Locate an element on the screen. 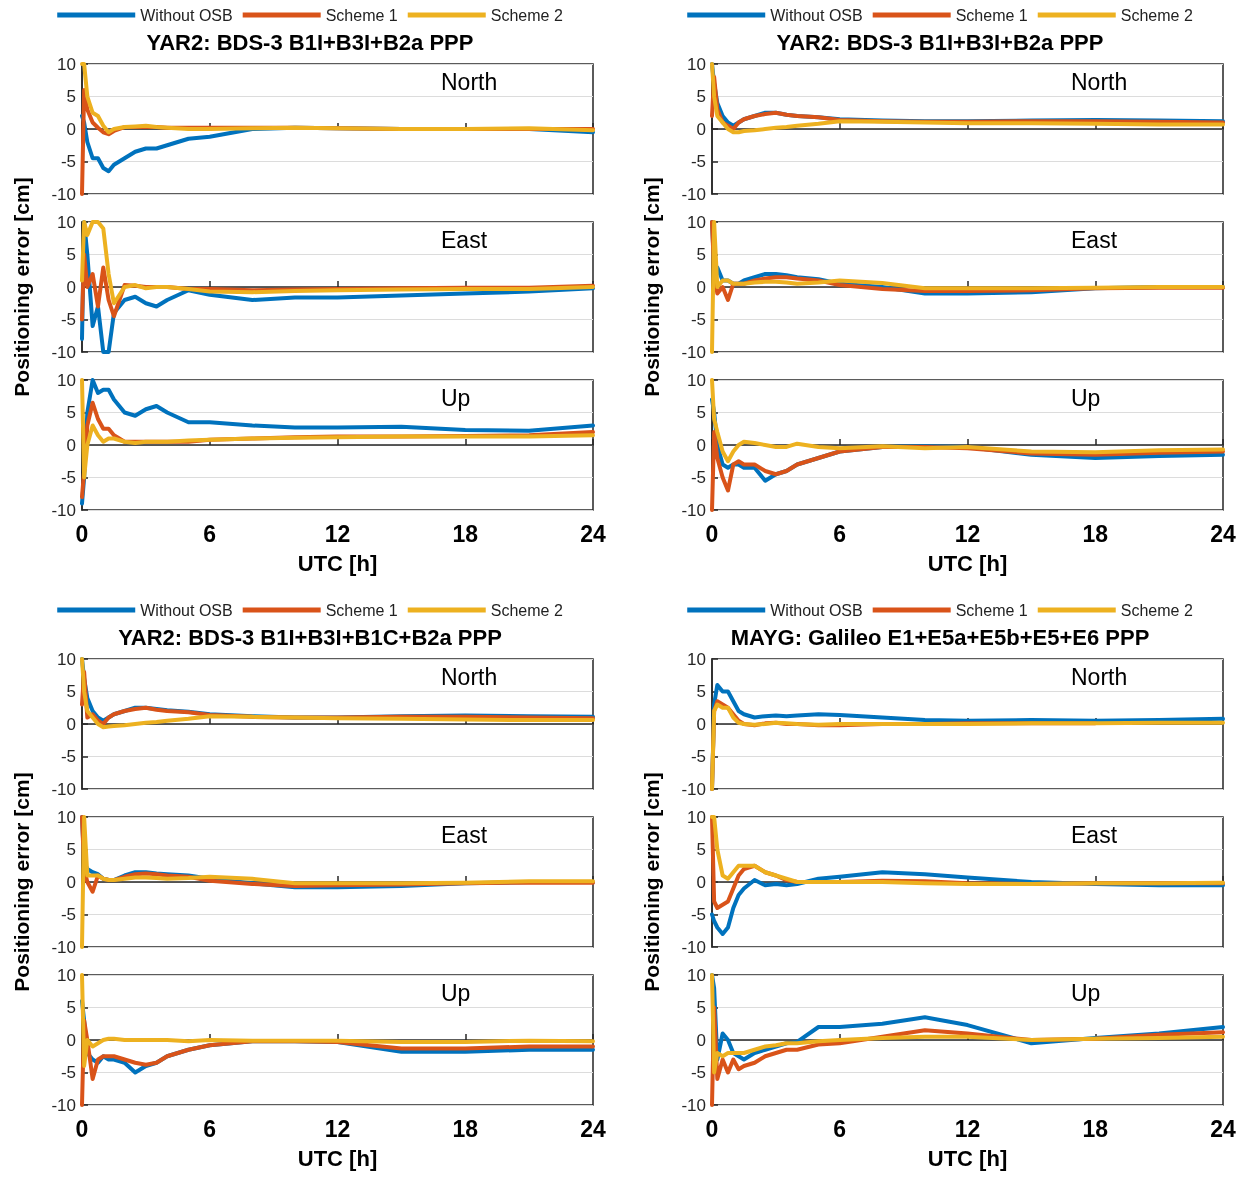 This screenshot has width=1252, height=1178. chart-title: MAYG: Galileo E1+E5a+E5b+E5+E6 PPP is located at coordinates (940, 637).